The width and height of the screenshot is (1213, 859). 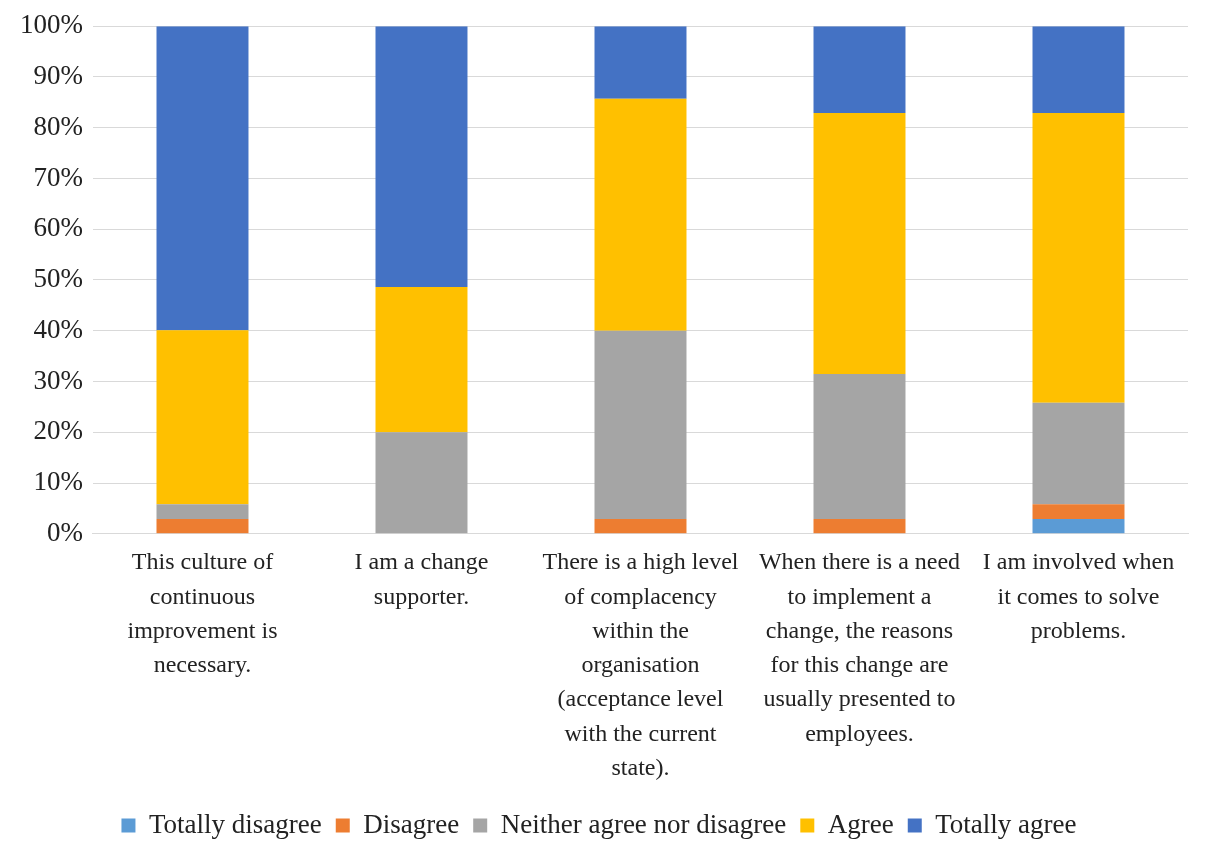 What do you see at coordinates (51, 24) in the screenshot?
I see `y-tick-label: 100%` at bounding box center [51, 24].